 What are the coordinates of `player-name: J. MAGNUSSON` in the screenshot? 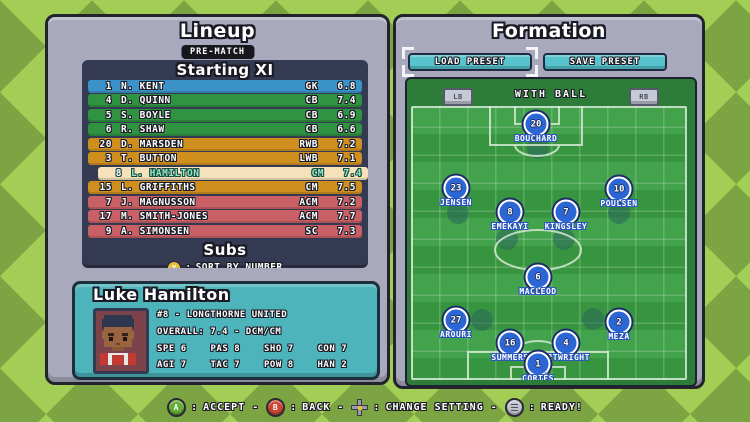 It's located at (158, 202).